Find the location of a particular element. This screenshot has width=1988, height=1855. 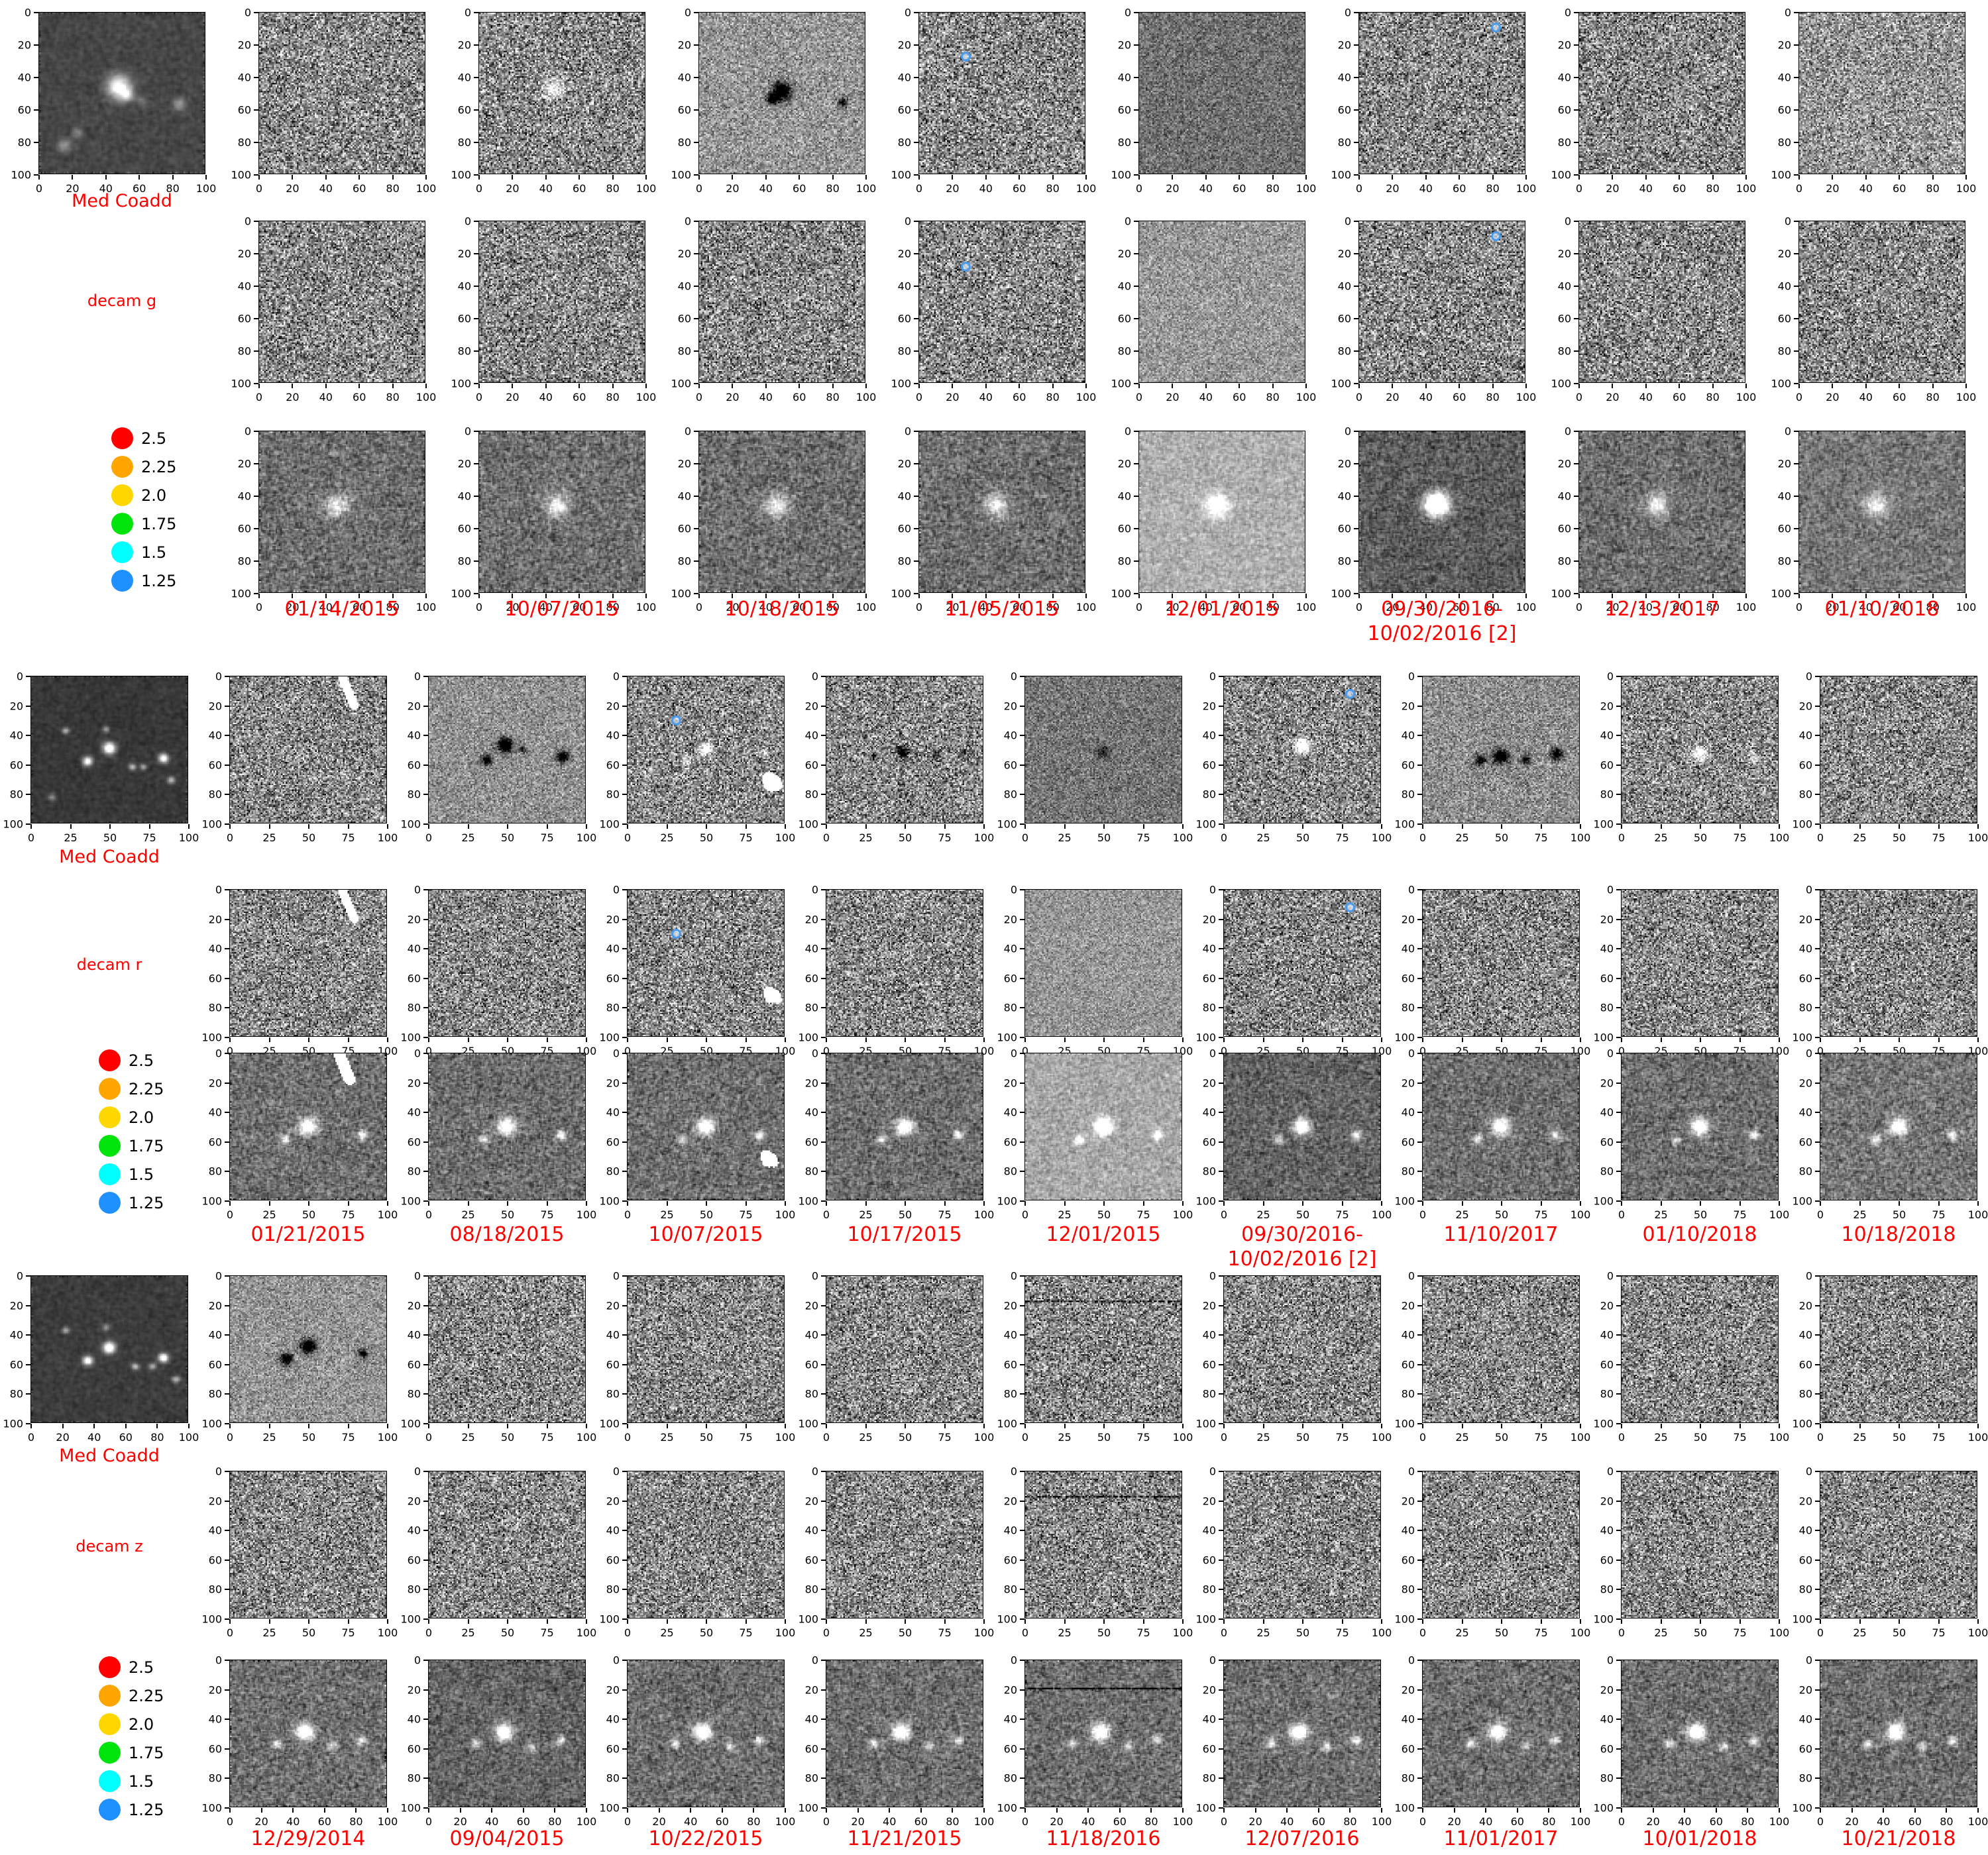

legend-item: 1.25 is located at coordinates (131, 1203).